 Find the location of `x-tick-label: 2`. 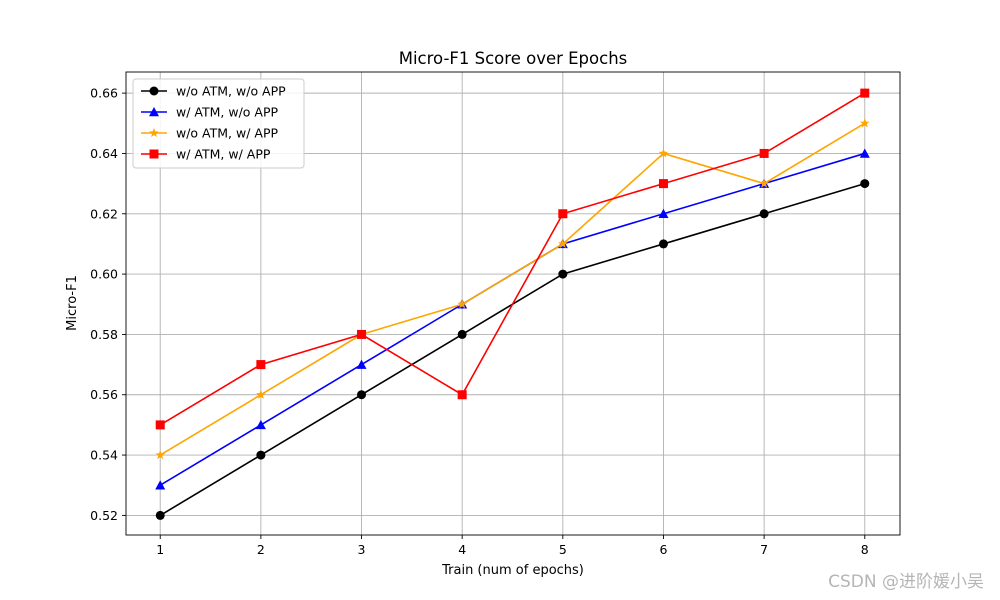

x-tick-label: 2 is located at coordinates (261, 549).